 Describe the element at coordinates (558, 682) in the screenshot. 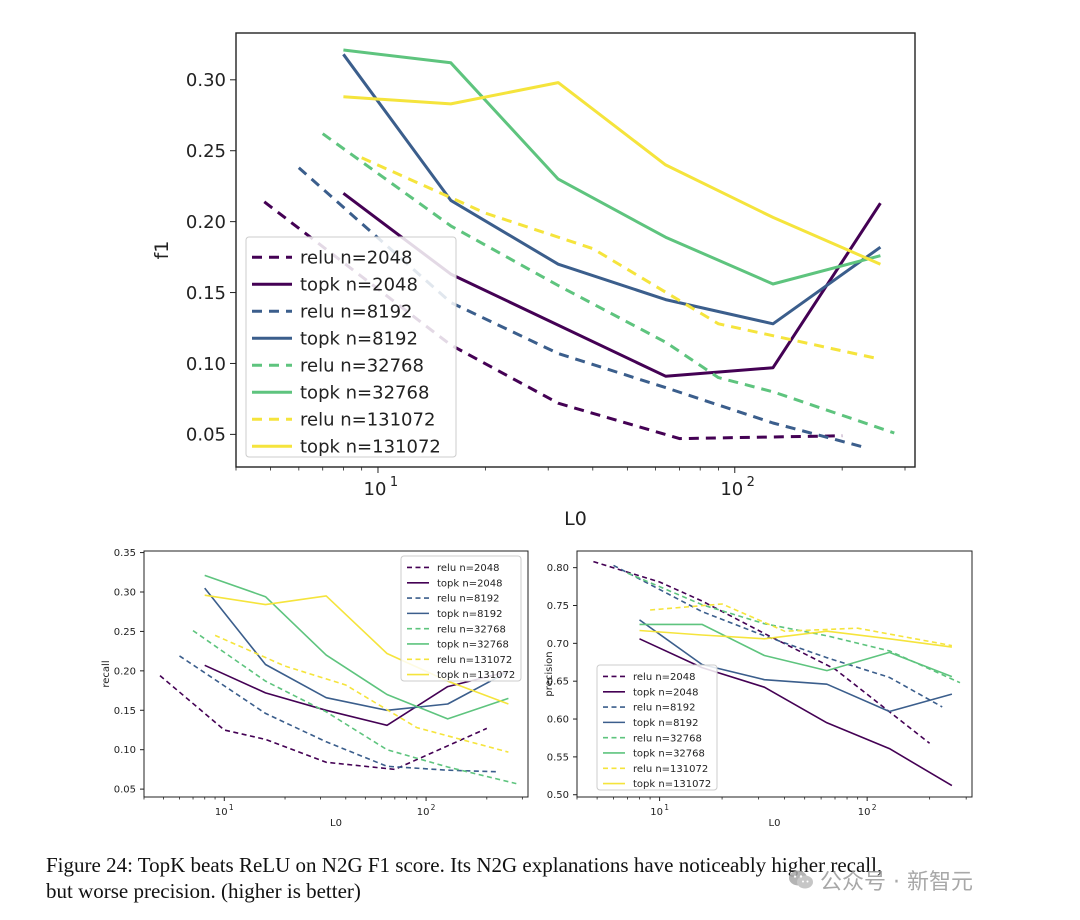

I see `y-tick-label: 0.65` at that location.